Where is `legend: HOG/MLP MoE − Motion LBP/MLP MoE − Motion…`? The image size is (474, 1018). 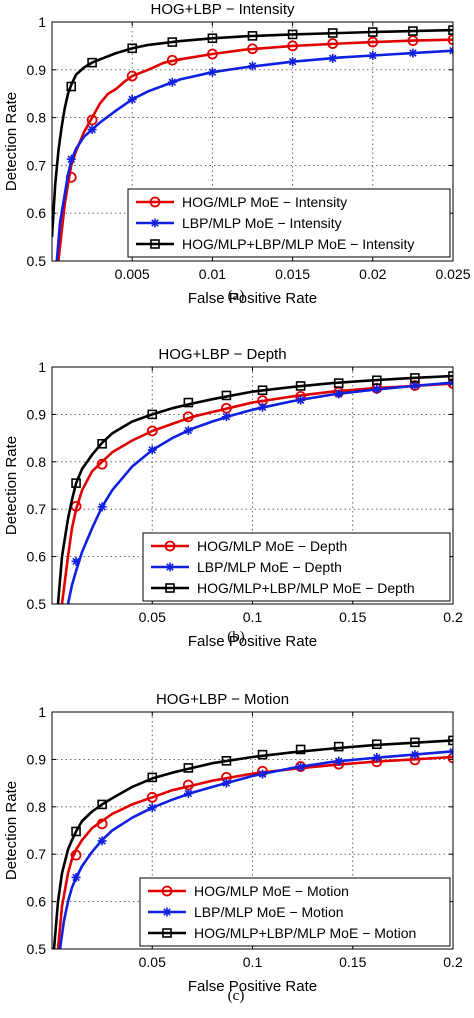
legend: HOG/MLP MoE − Motion LBP/MLP MoE − Motion… is located at coordinates (295, 912).